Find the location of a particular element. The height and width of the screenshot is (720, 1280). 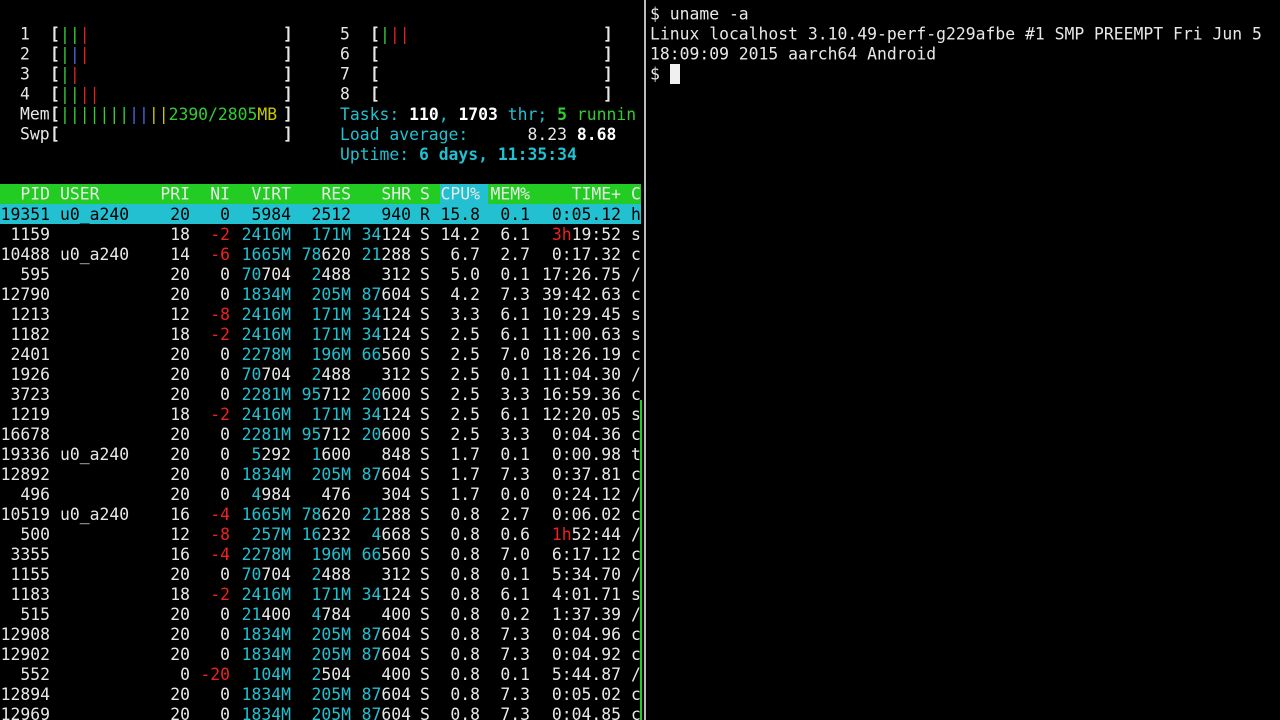

cell: 2488 is located at coordinates (331, 274).